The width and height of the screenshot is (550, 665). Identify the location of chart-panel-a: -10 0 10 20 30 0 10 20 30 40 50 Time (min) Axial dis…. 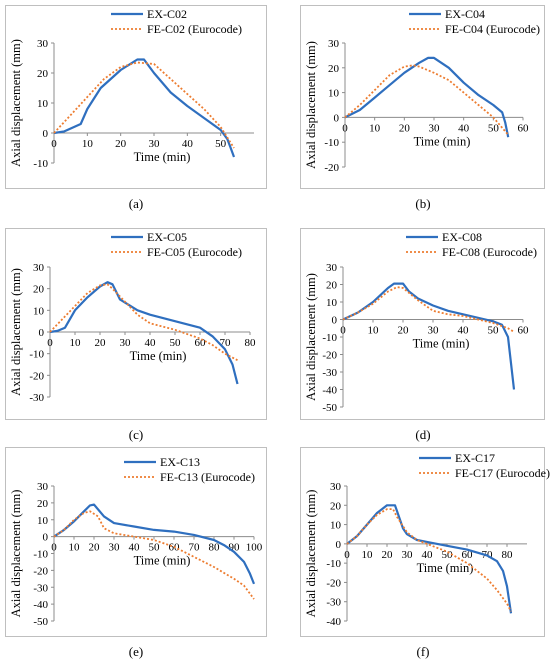
(136, 97).